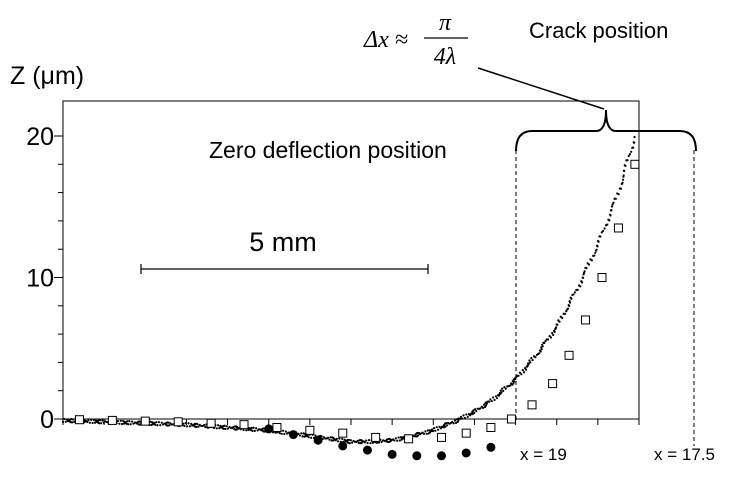 The image size is (738, 481). I want to click on y-axis-ticks: 0 10 20, so click(44, 278).